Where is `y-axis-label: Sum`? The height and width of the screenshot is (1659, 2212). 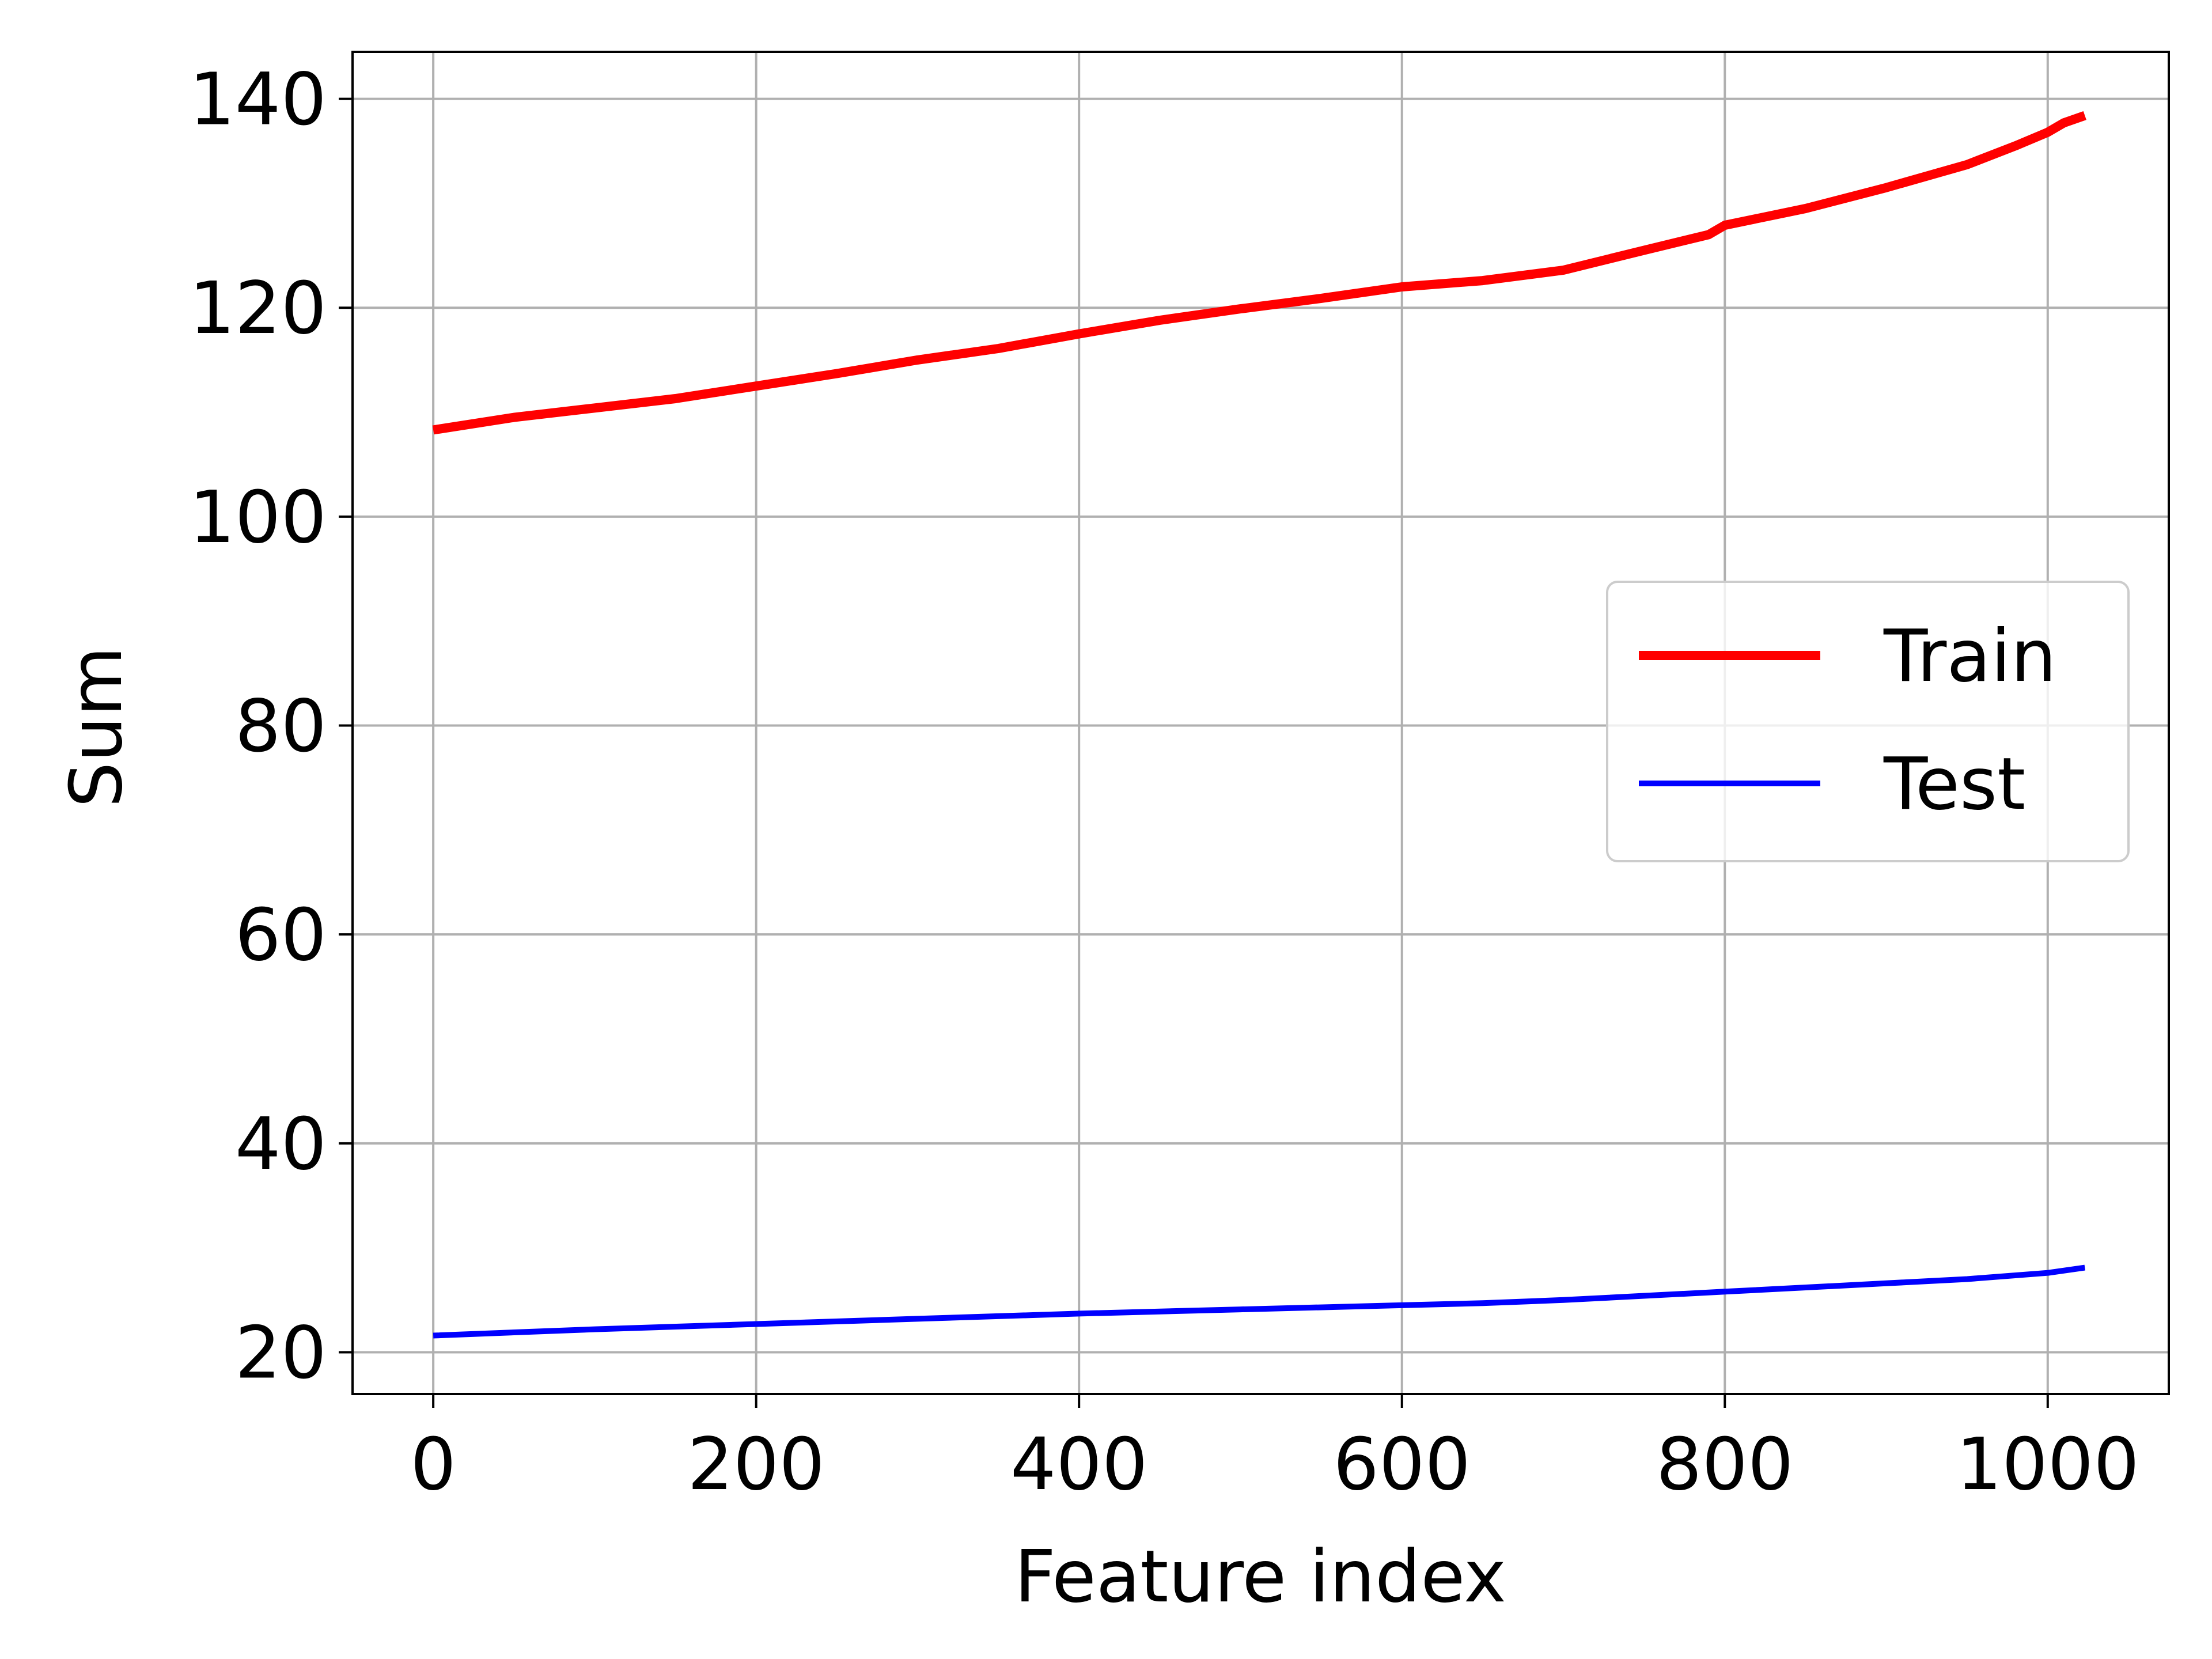 y-axis-label: Sum is located at coordinates (96, 727).